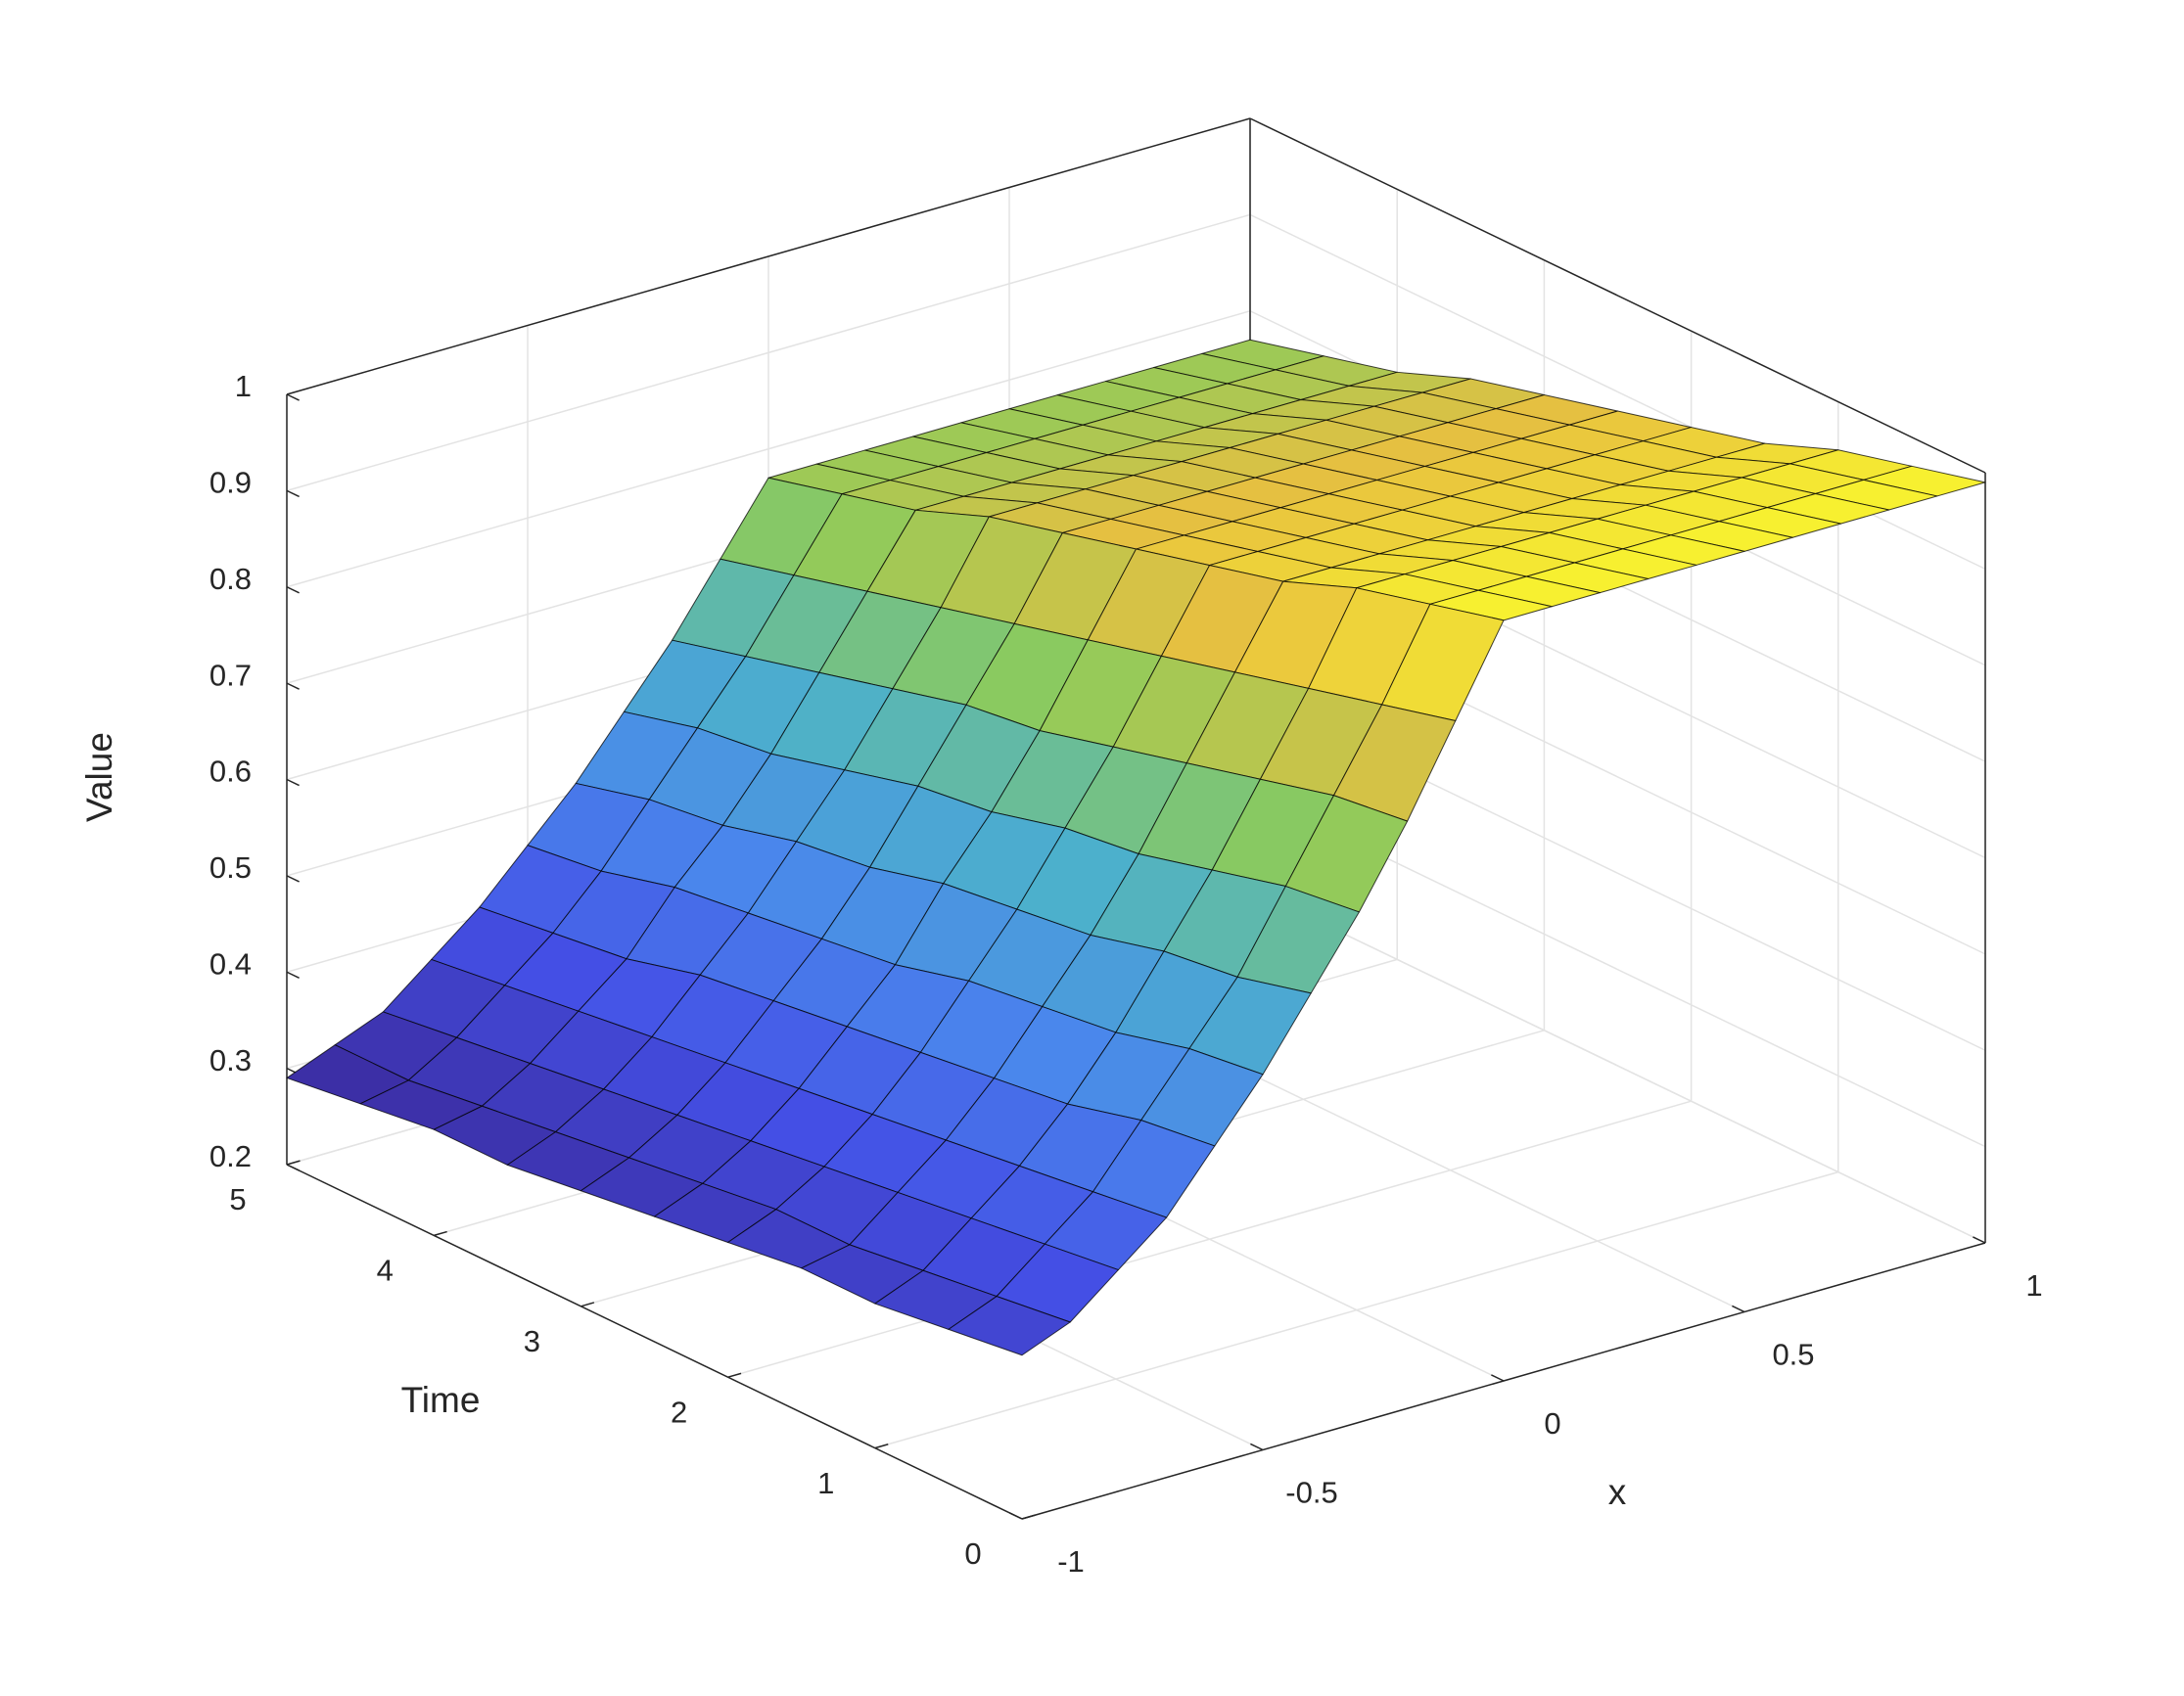  What do you see at coordinates (230, 675) in the screenshot?
I see `z-tick-label: 0.7` at bounding box center [230, 675].